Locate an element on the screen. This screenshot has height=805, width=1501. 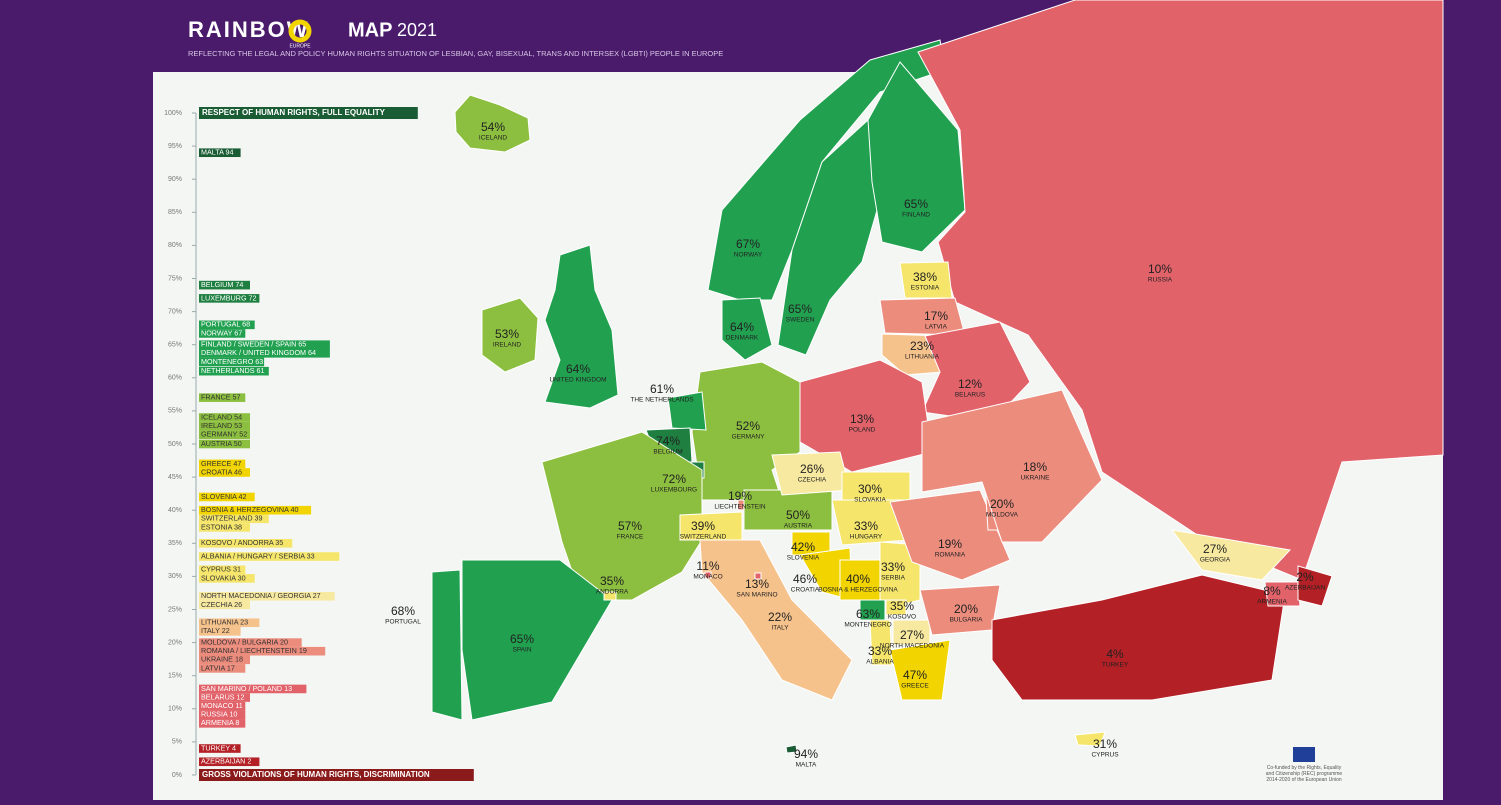
legend-entry-label: NORWAY 67 is located at coordinates (221, 332).